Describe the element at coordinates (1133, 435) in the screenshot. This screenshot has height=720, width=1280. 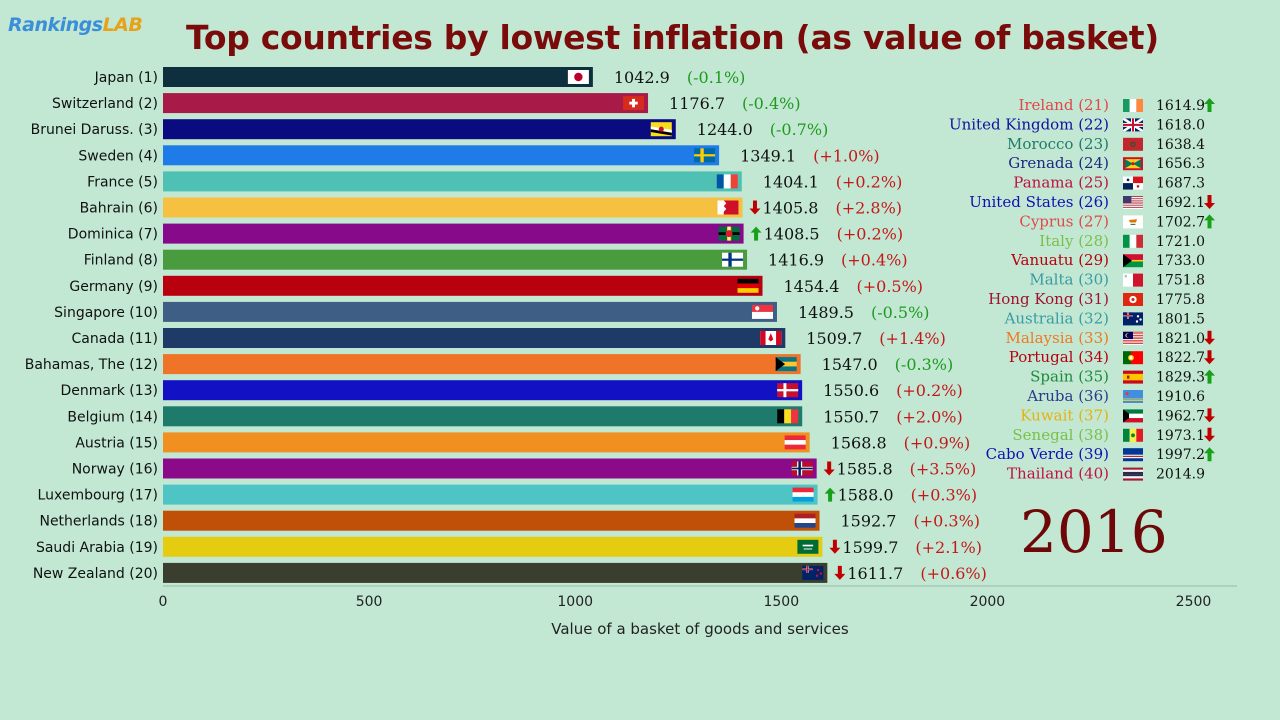
I see `sn-flag-icon` at that location.